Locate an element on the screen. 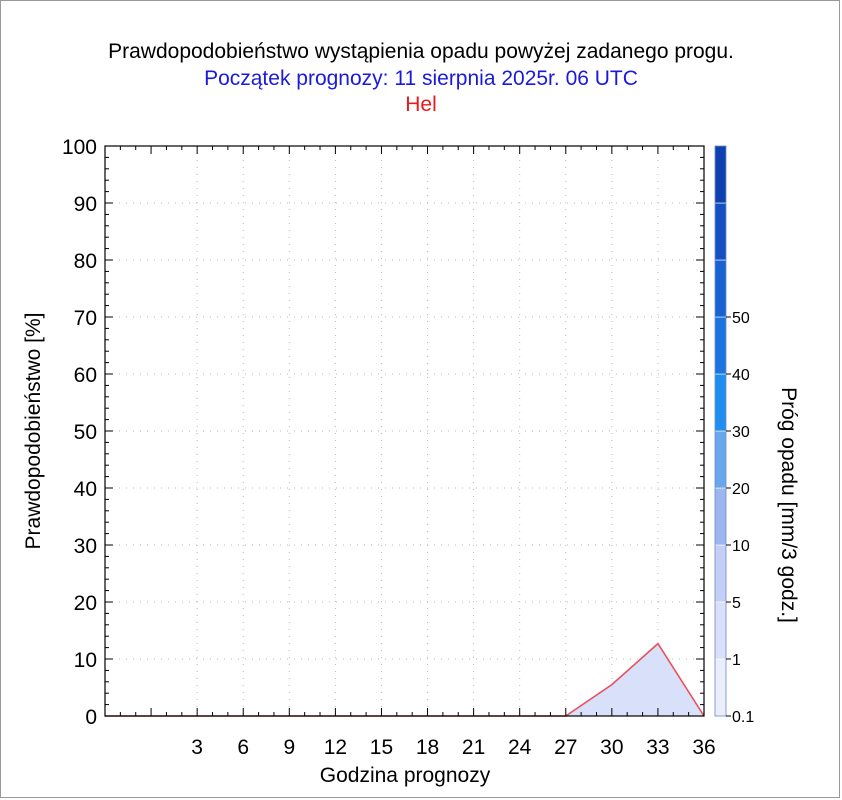 Image resolution: width=842 pixels, height=800 pixels. colorbar-label: 1 is located at coordinates (736, 660).